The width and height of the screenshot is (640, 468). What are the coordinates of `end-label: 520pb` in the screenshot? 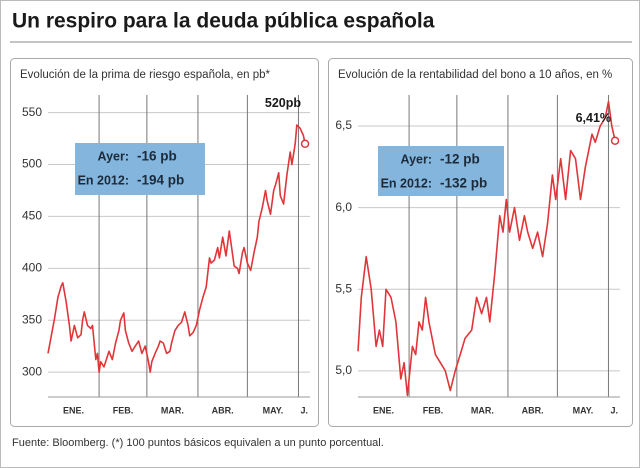 It's located at (283, 103).